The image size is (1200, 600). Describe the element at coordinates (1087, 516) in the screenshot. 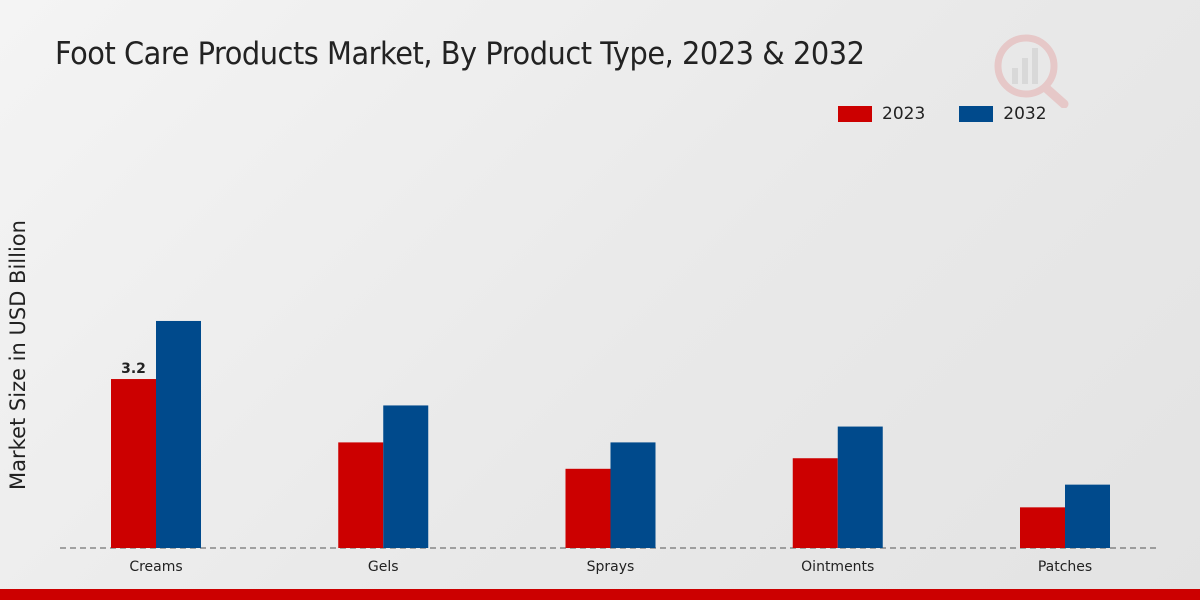

I see `bar-2032-patches` at that location.